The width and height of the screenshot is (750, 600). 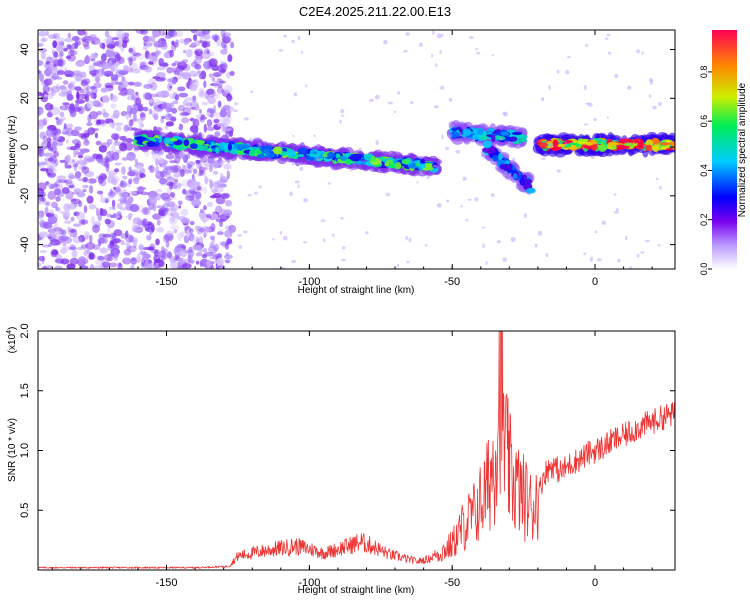 What do you see at coordinates (704, 219) in the screenshot?
I see `colorbar-tick-label: 0.2` at bounding box center [704, 219].